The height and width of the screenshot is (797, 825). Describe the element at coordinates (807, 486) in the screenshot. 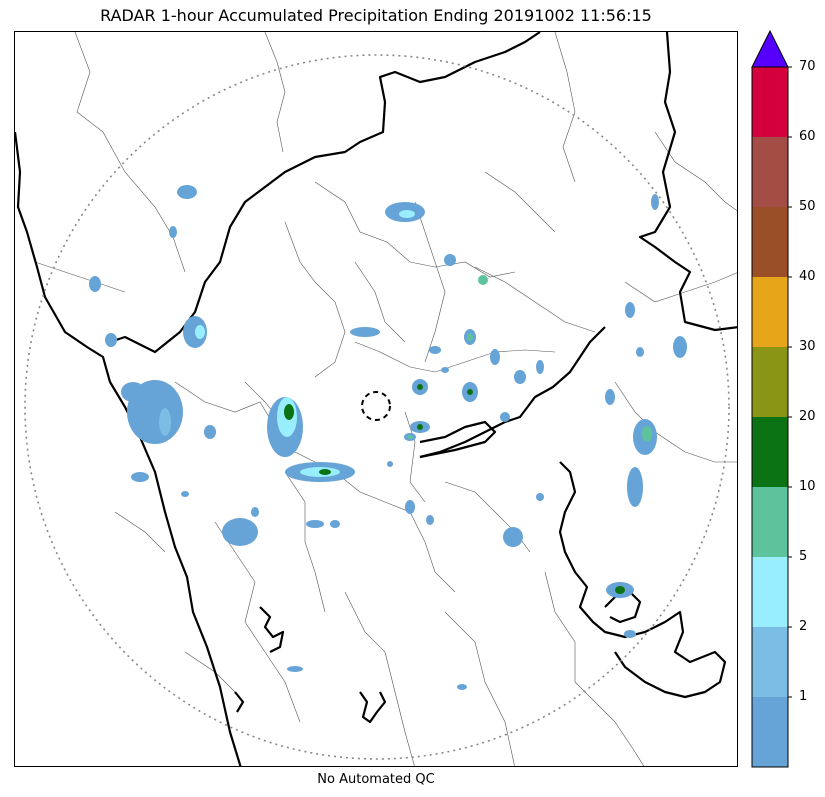

I see `colorbar-tick-label: 10` at that location.